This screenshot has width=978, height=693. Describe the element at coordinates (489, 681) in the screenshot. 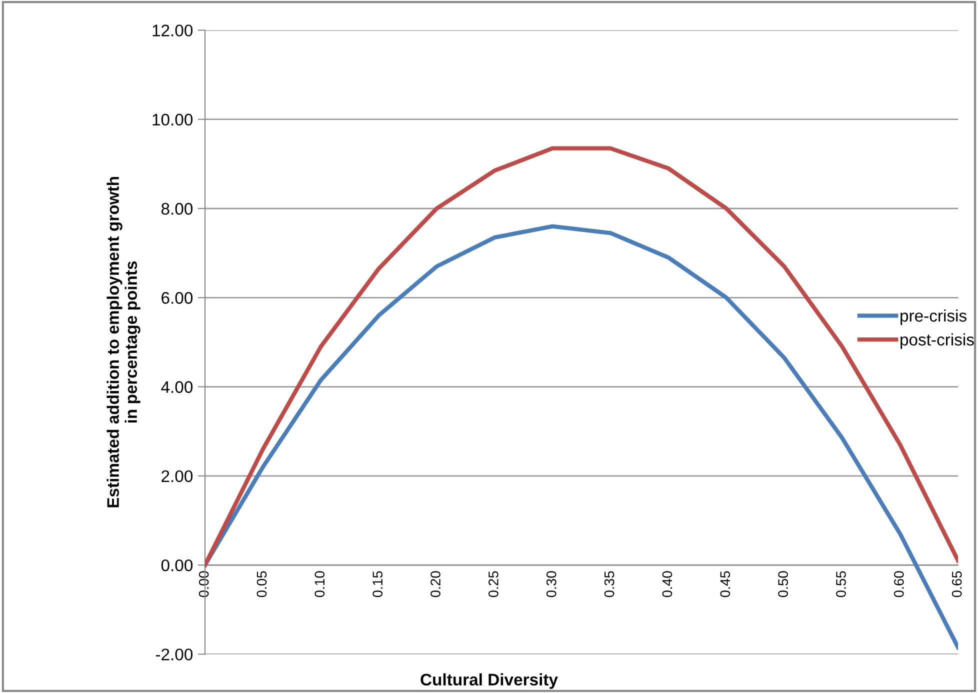

I see `x-axis-title: Cultural Diversity` at that location.